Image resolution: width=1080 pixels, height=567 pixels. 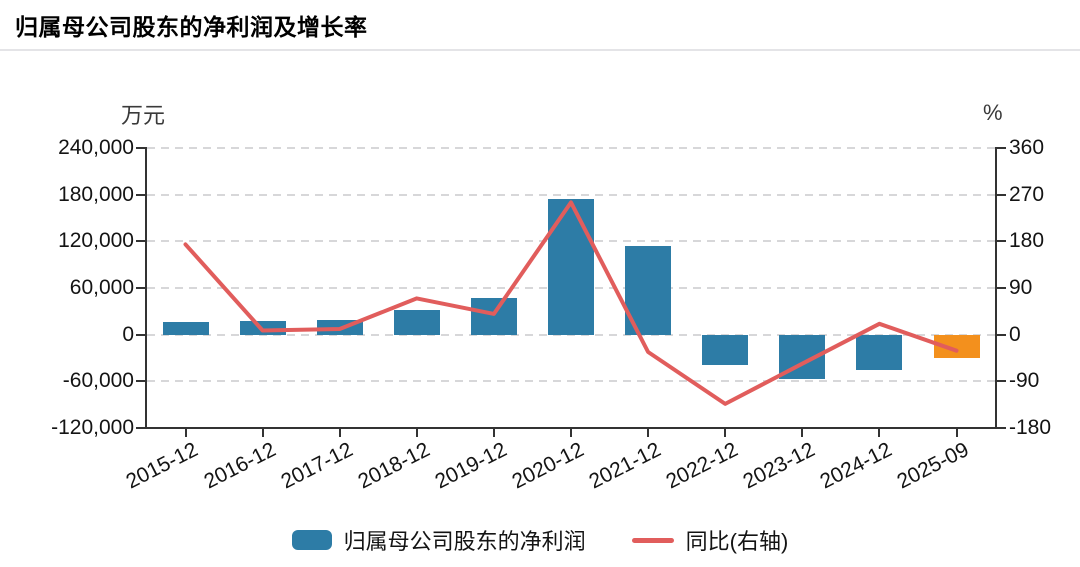 What do you see at coordinates (101, 287) in the screenshot?
I see `left-axis-tick-label: 60,000` at bounding box center [101, 287].